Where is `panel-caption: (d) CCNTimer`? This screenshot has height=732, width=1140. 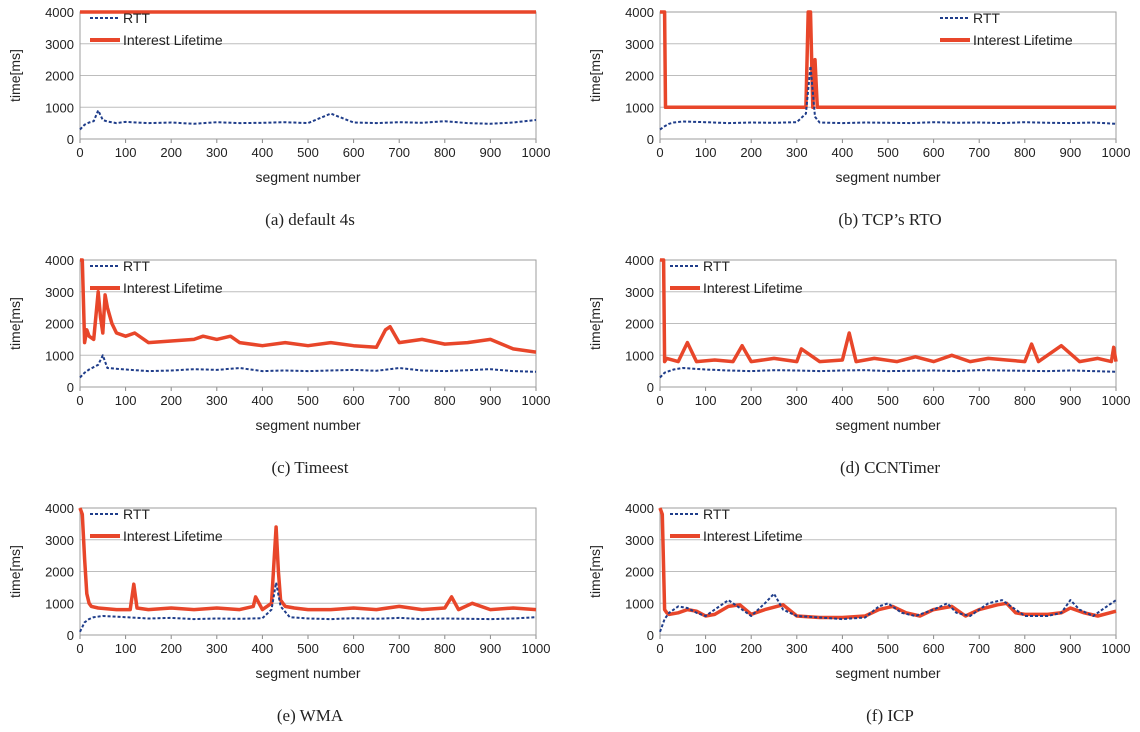
panel-caption: (d) CCNTimer is located at coordinates (890, 467).